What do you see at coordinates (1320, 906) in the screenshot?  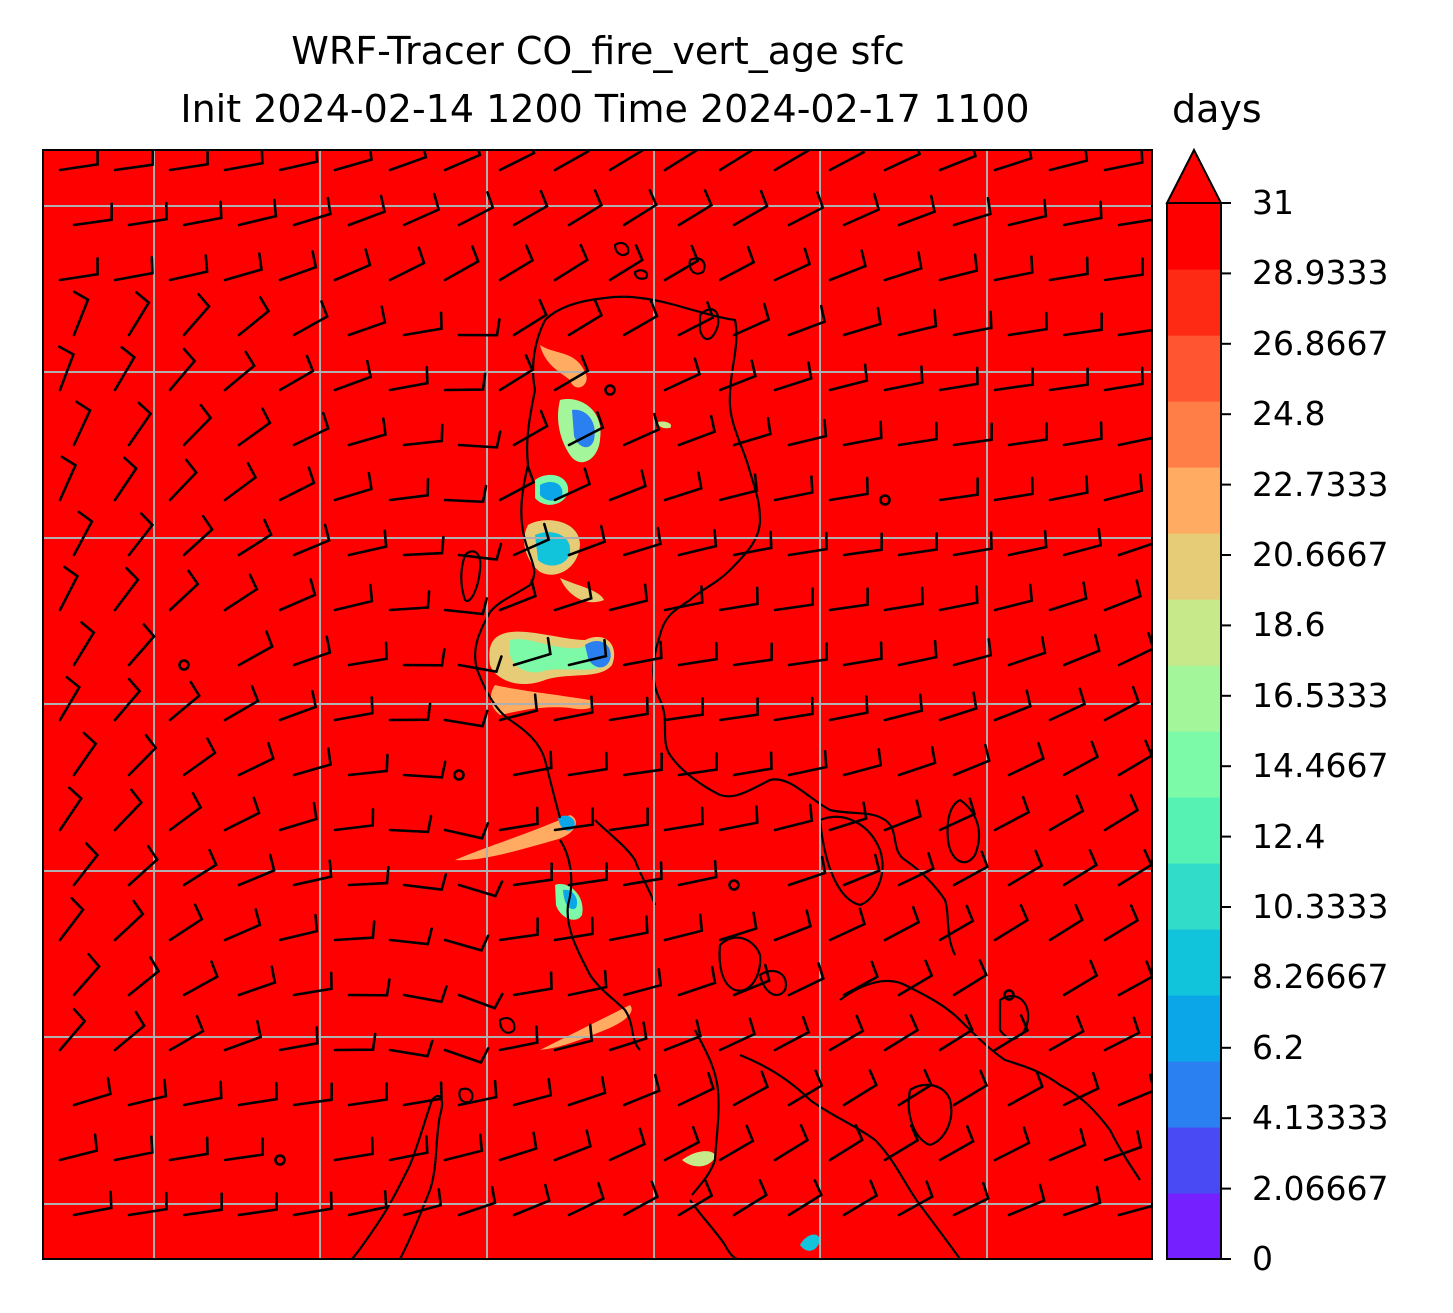 I see `colorbar-tick-label: 10.3333` at bounding box center [1320, 906].